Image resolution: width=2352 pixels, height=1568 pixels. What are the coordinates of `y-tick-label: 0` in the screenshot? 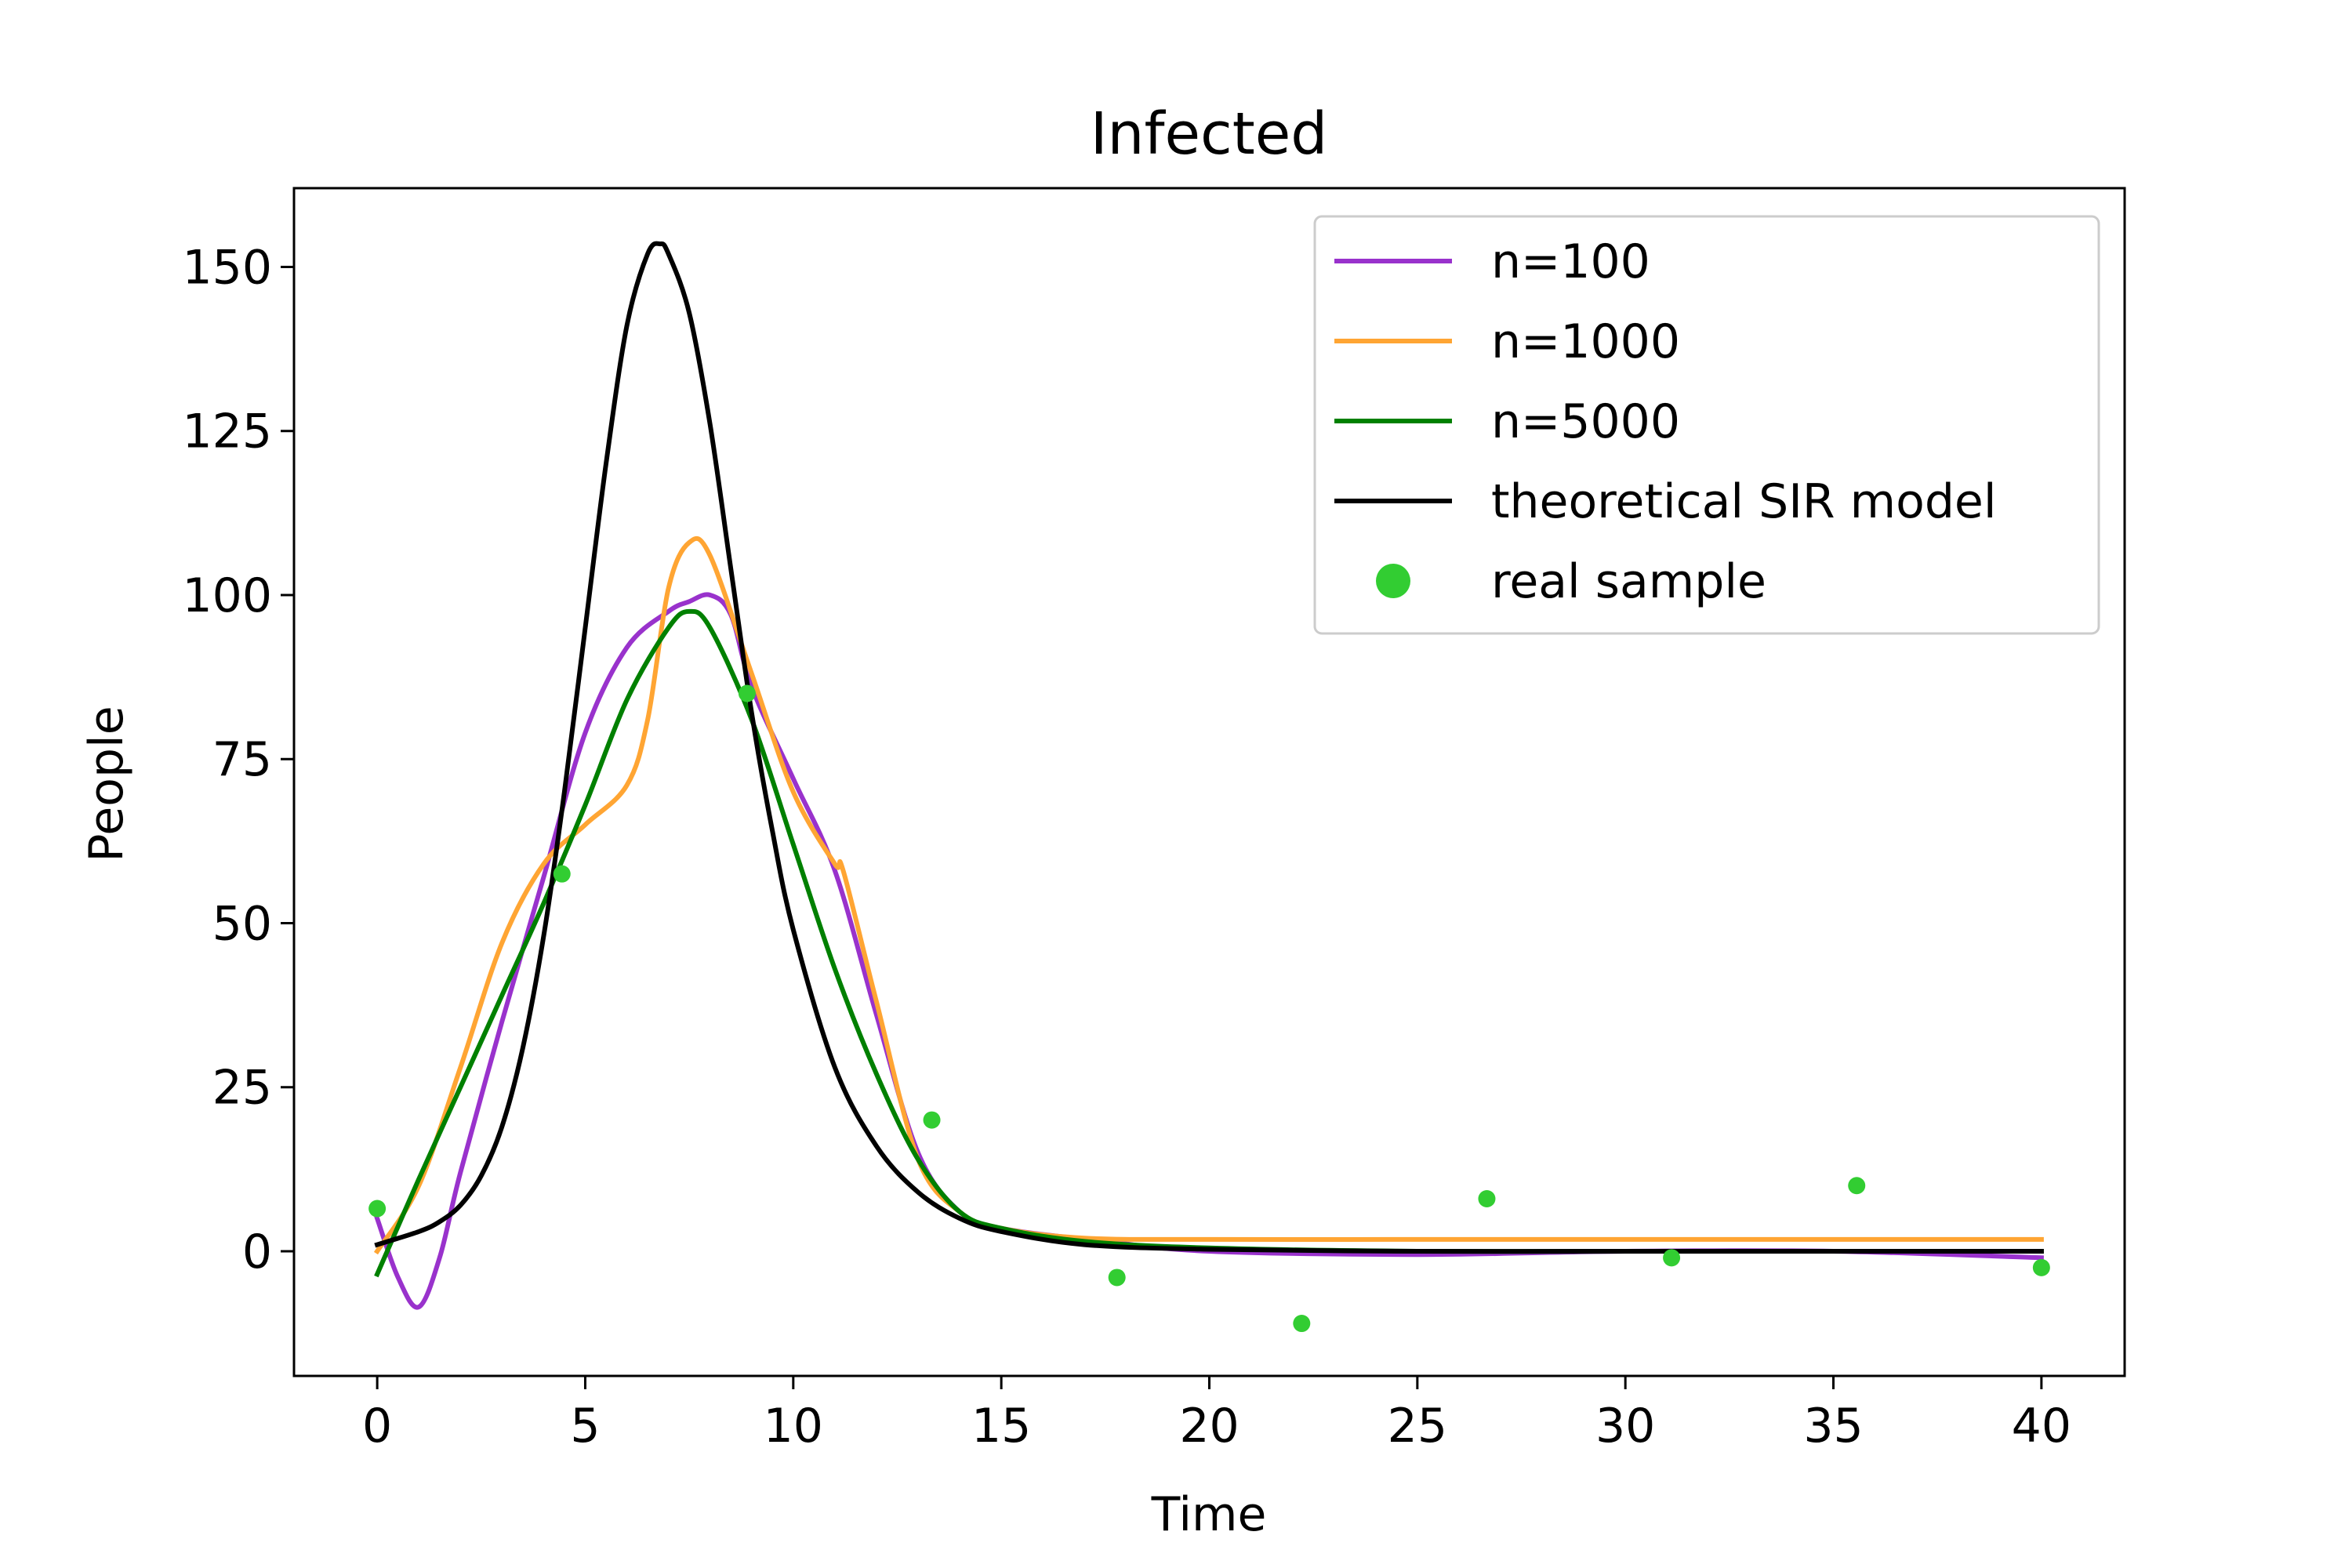 It's located at (257, 1252).